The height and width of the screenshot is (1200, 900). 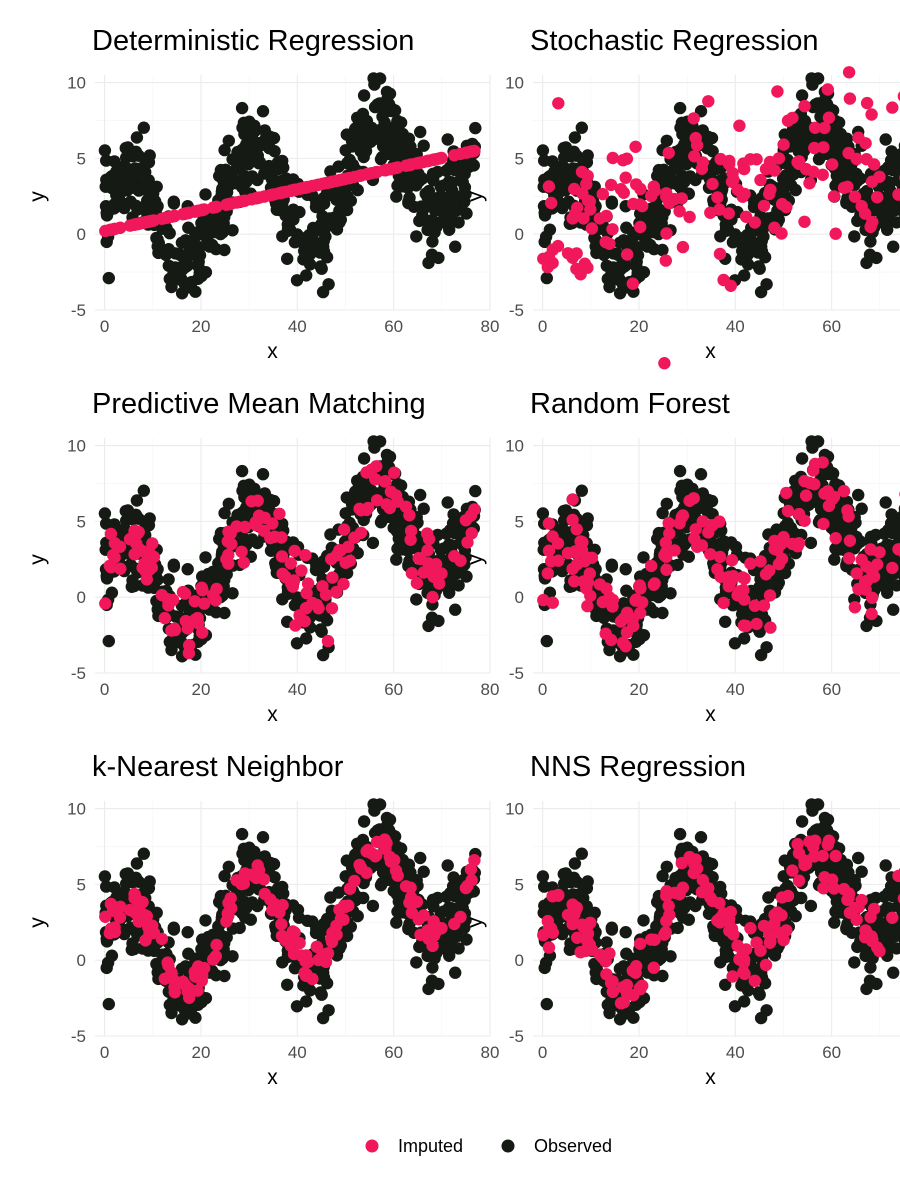 What do you see at coordinates (514, 809) in the screenshot?
I see `y-tick-label: 10` at bounding box center [514, 809].